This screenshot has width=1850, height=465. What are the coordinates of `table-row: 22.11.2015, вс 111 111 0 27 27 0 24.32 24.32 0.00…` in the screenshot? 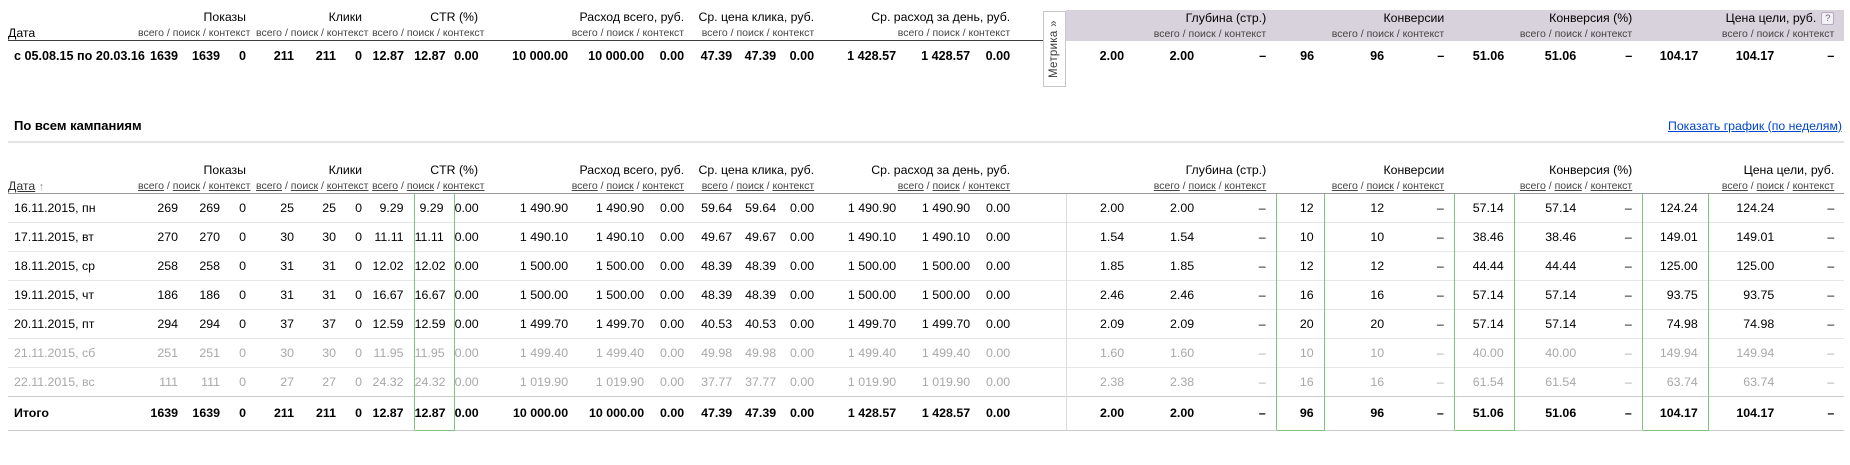 It's located at (926, 381).